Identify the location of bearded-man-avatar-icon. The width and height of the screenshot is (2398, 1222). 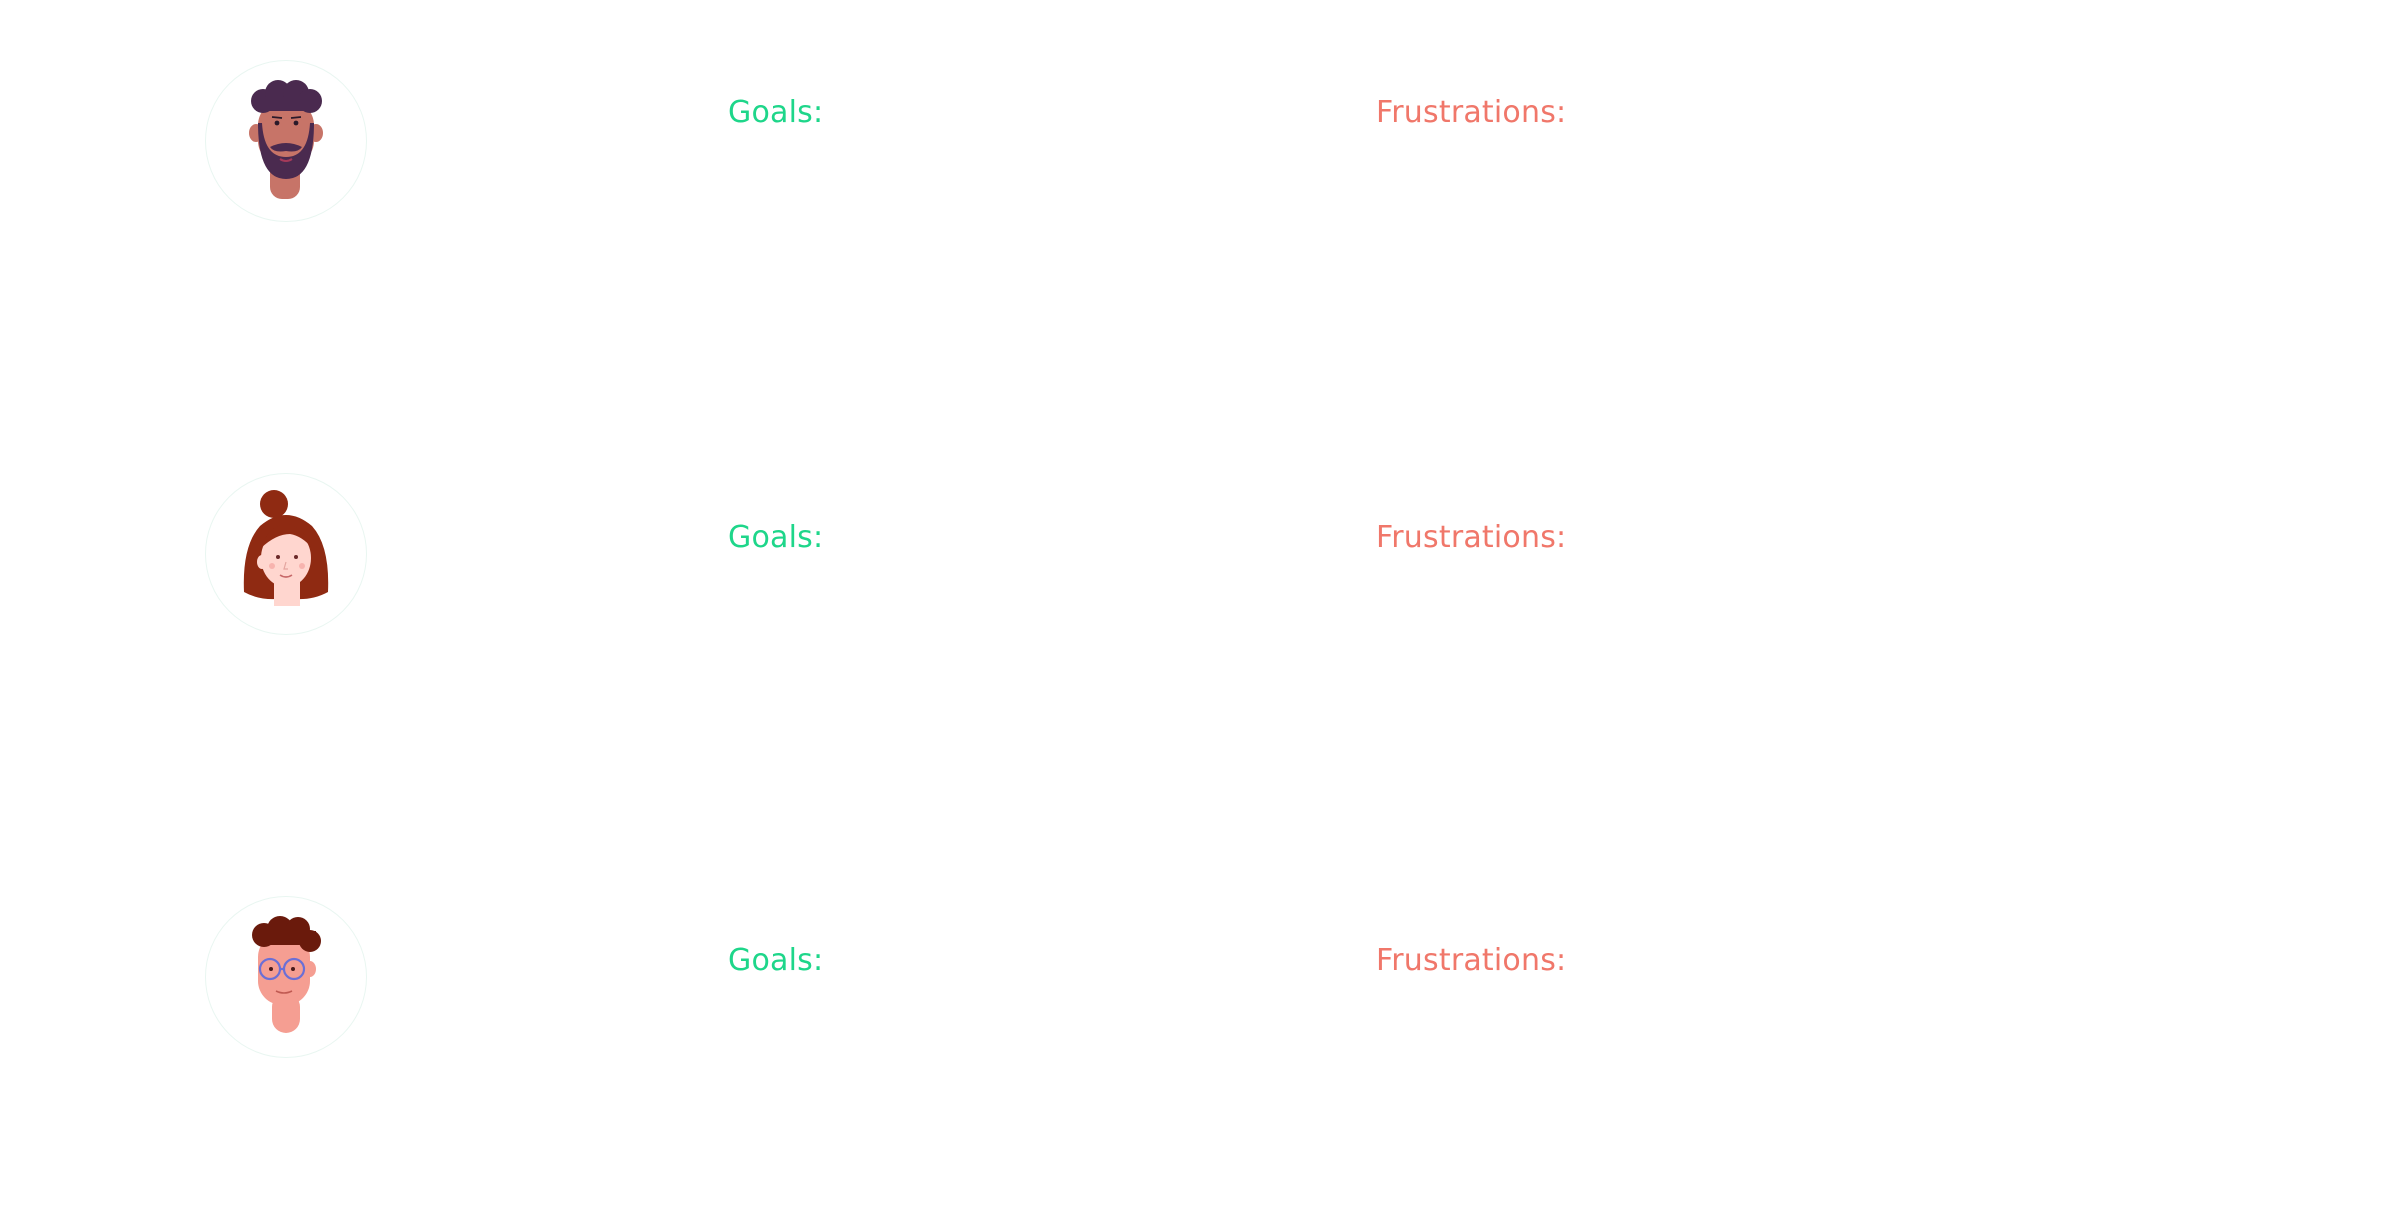
(286, 141).